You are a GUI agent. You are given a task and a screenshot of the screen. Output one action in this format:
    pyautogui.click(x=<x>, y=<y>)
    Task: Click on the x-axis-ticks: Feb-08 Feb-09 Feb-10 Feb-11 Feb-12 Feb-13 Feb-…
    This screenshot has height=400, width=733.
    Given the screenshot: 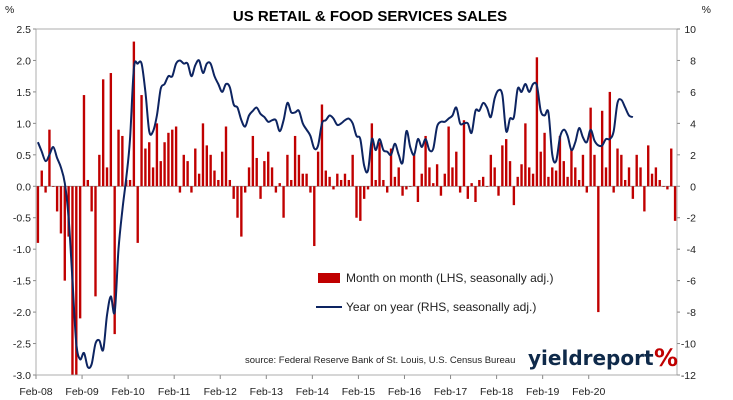 What is the action you would take?
    pyautogui.click(x=312, y=386)
    